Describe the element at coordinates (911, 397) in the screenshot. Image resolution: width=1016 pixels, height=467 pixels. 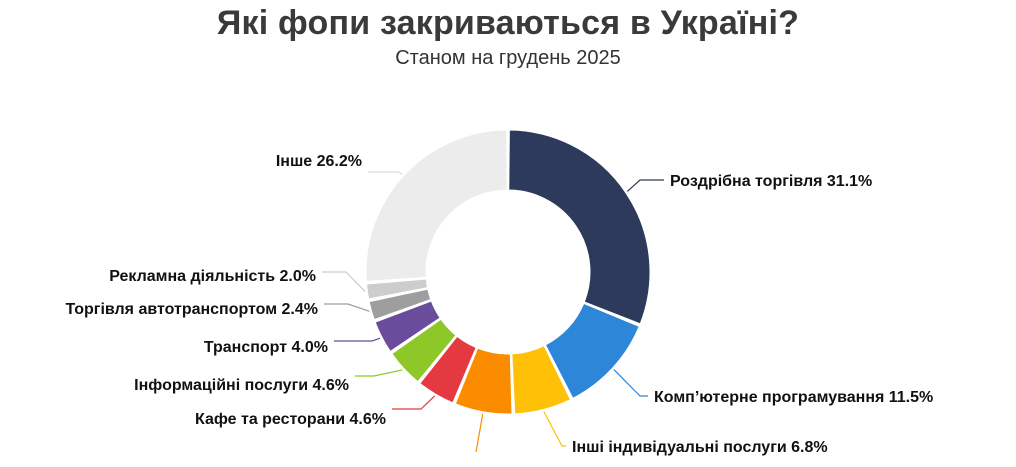
I see `label-value: 11.5%` at that location.